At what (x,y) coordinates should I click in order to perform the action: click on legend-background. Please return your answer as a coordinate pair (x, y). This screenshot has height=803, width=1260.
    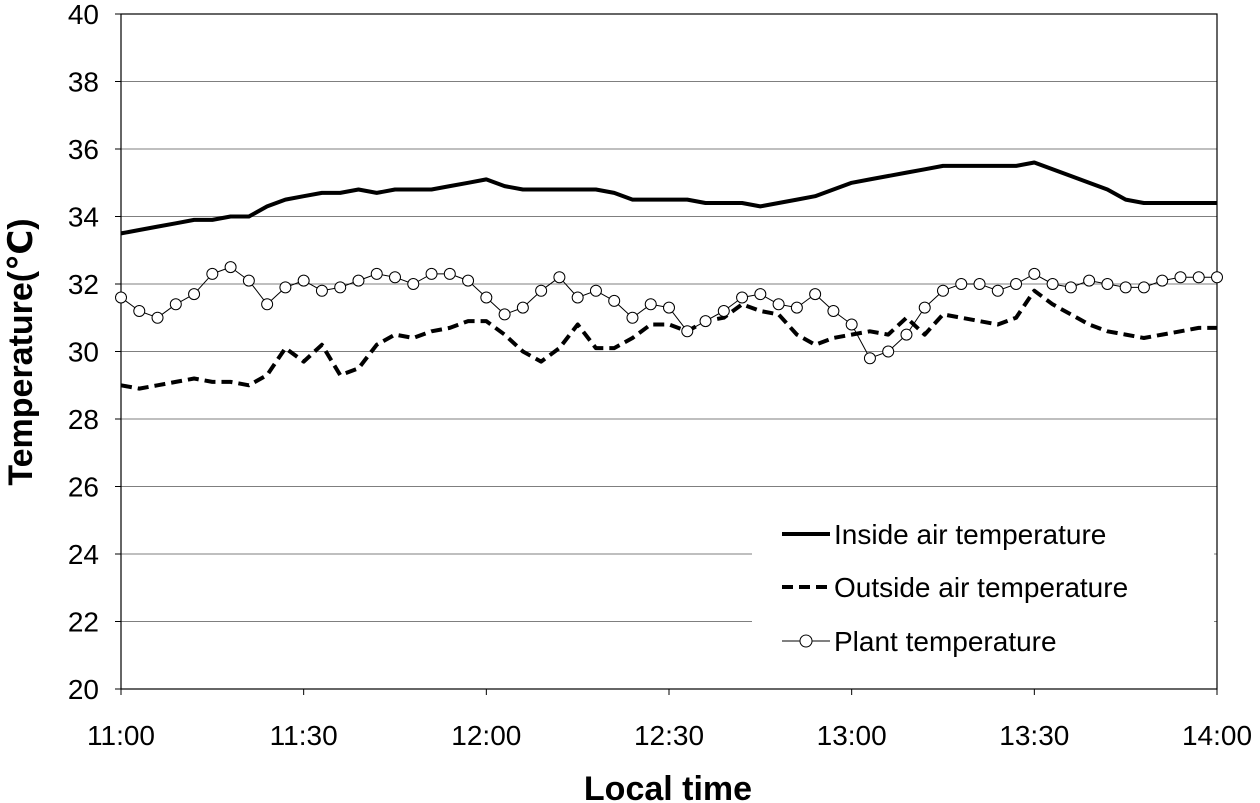
    Looking at the image, I should click on (983, 592).